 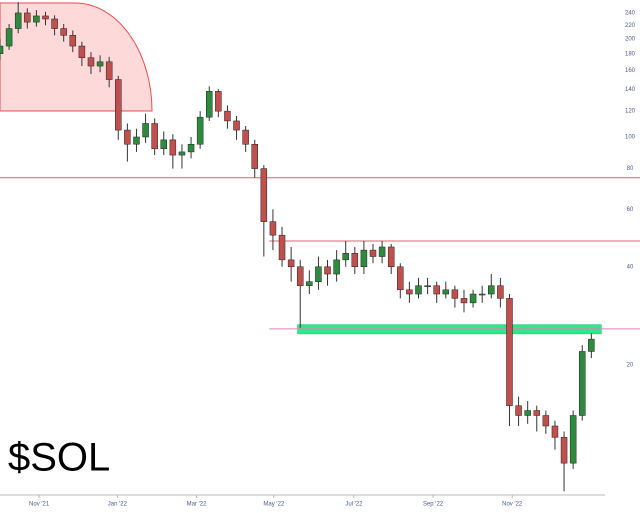 I want to click on y-tick-label: 200, so click(x=630, y=39).